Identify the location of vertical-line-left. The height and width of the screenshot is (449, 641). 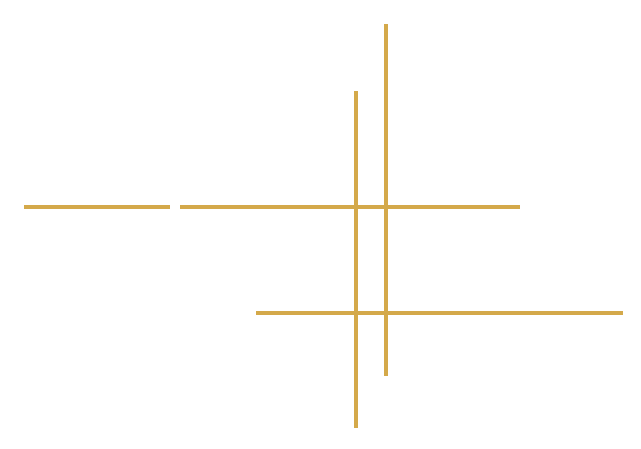
(356, 259).